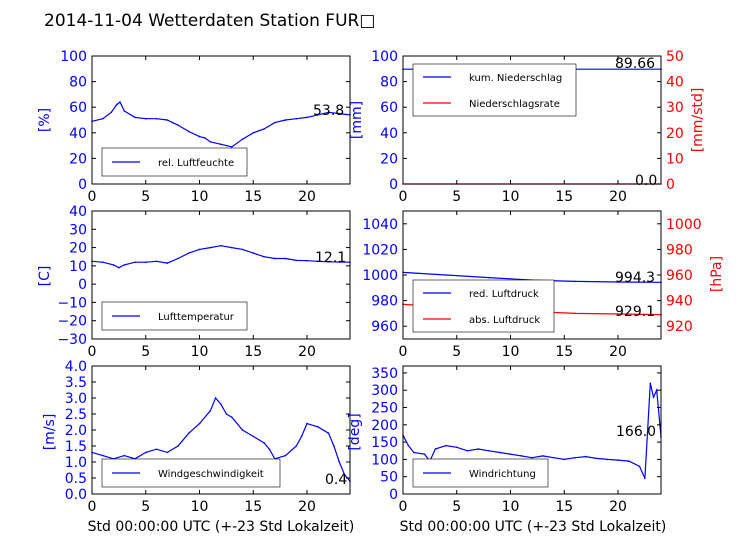 Image resolution: width=736 pixels, height=552 pixels. What do you see at coordinates (92, 352) in the screenshot?
I see `temperature-xtick-label: 0` at bounding box center [92, 352].